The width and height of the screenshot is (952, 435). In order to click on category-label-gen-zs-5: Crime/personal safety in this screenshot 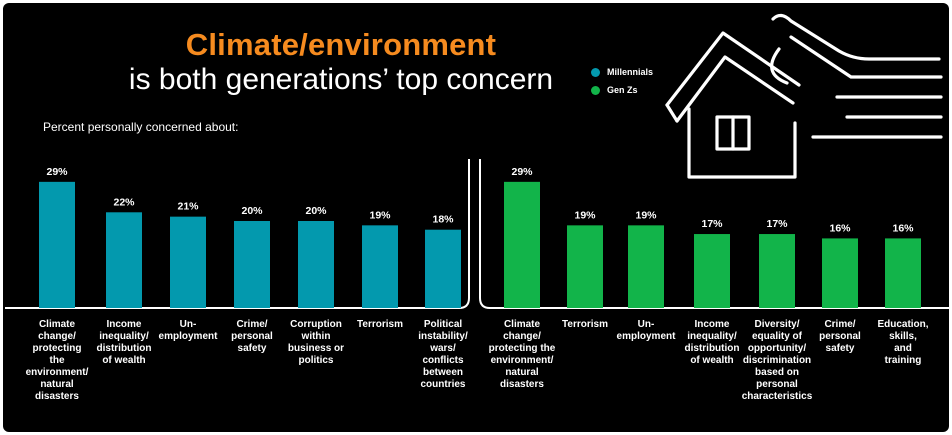, I will do `click(840, 337)`.